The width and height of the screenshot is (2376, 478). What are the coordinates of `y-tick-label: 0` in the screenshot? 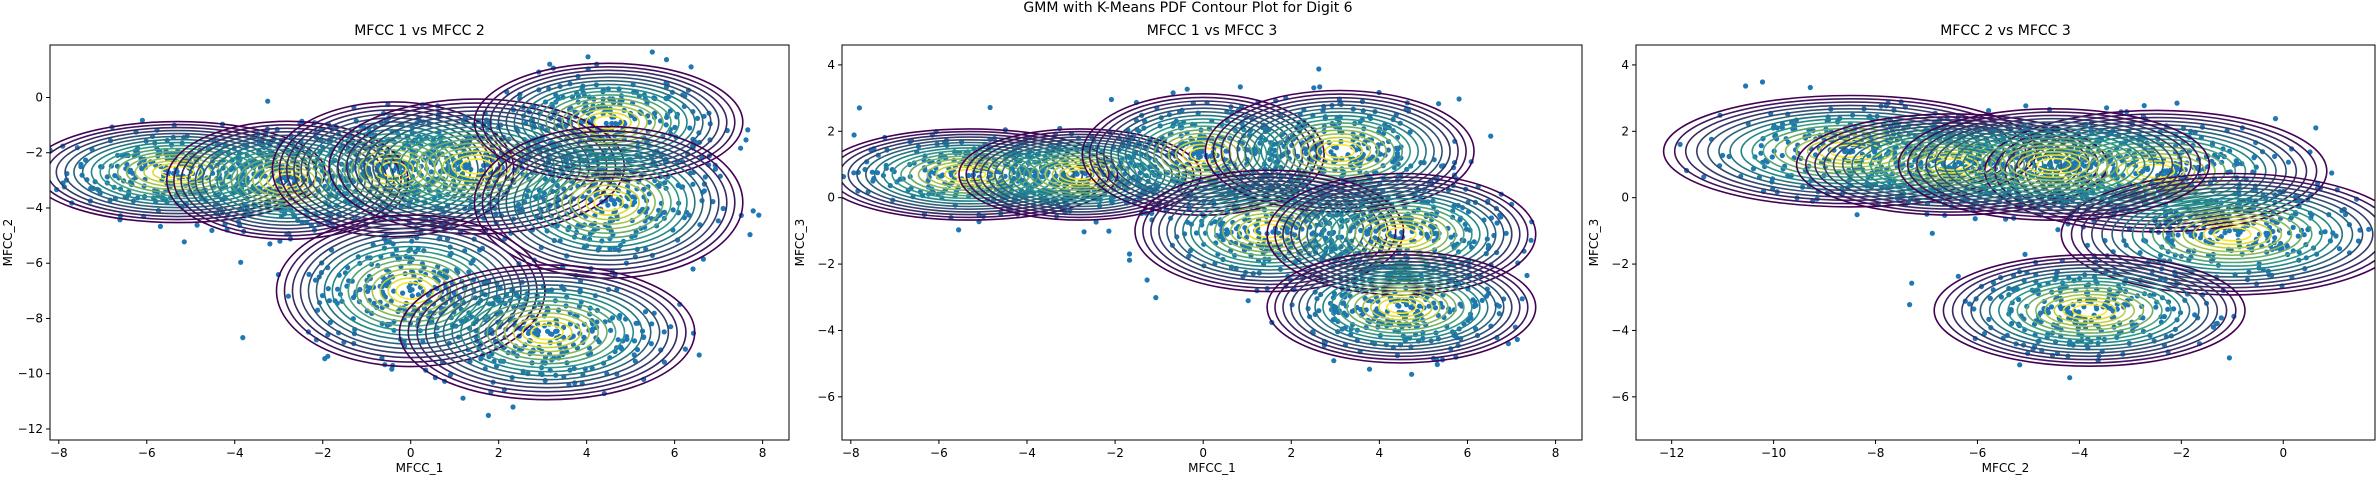 It's located at (39, 97).